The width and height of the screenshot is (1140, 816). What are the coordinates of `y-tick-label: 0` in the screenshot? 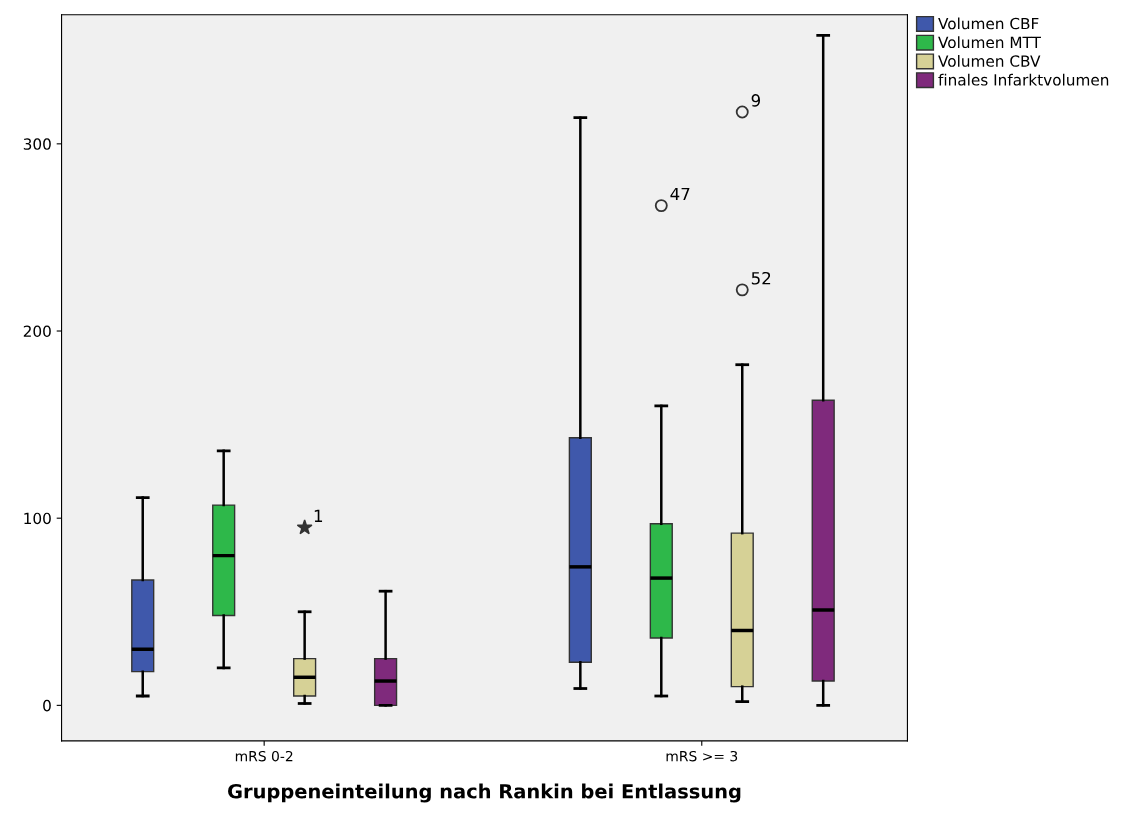 It's located at (47, 705).